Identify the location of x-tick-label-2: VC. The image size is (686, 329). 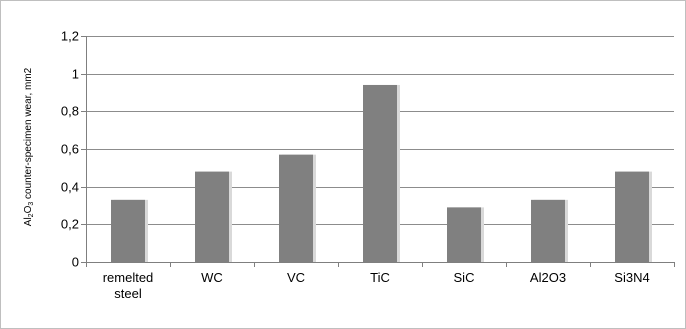
(296, 277).